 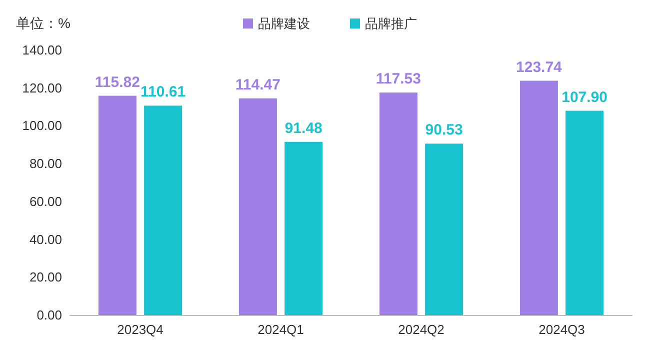 What do you see at coordinates (444, 130) in the screenshot?
I see `text: 90.53` at bounding box center [444, 130].